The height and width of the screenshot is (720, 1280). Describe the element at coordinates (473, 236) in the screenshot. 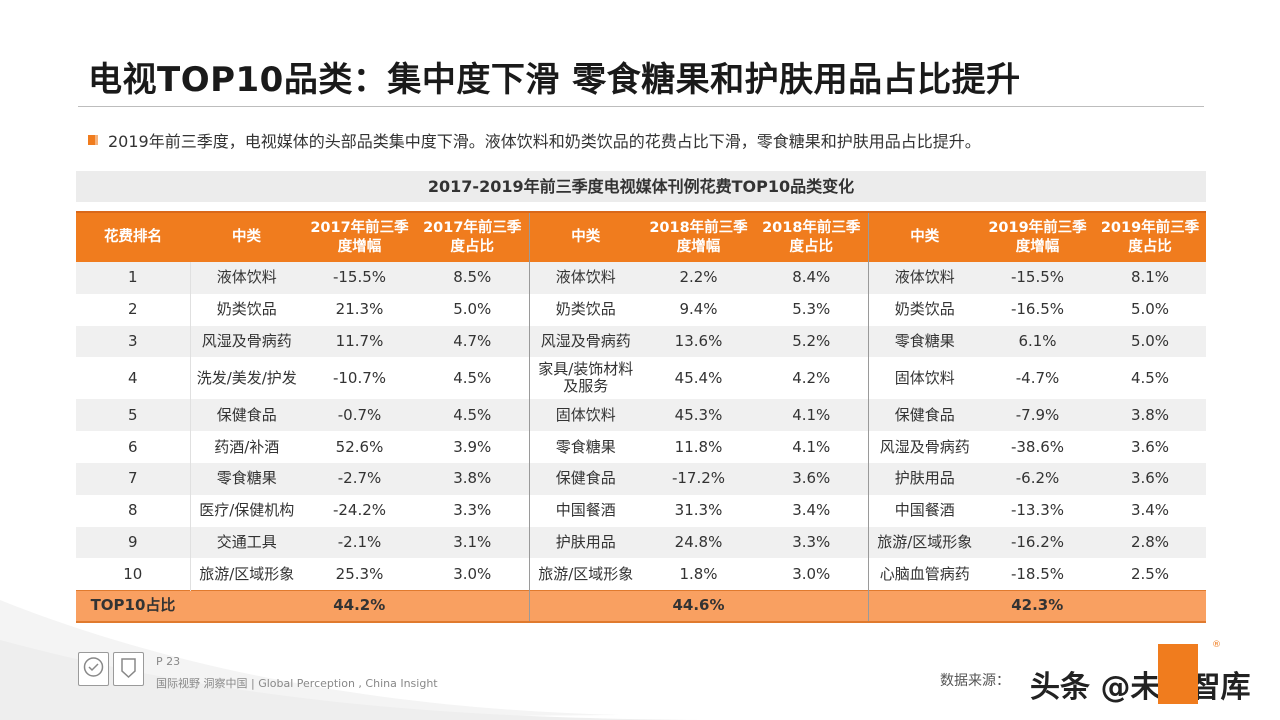

I see `header-share-2017: 2017年前三季度占比` at that location.